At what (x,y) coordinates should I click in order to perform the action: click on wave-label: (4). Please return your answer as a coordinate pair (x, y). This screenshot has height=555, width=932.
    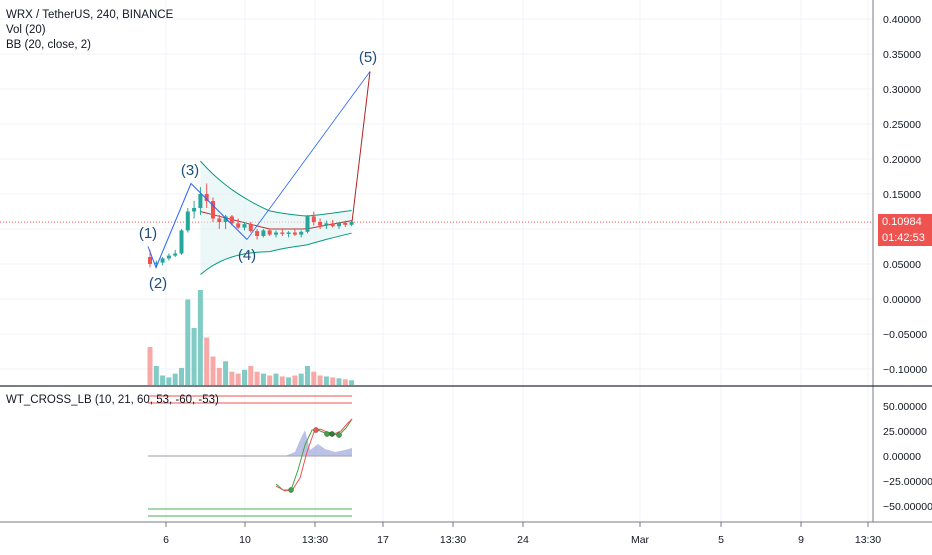
    Looking at the image, I should click on (247, 255).